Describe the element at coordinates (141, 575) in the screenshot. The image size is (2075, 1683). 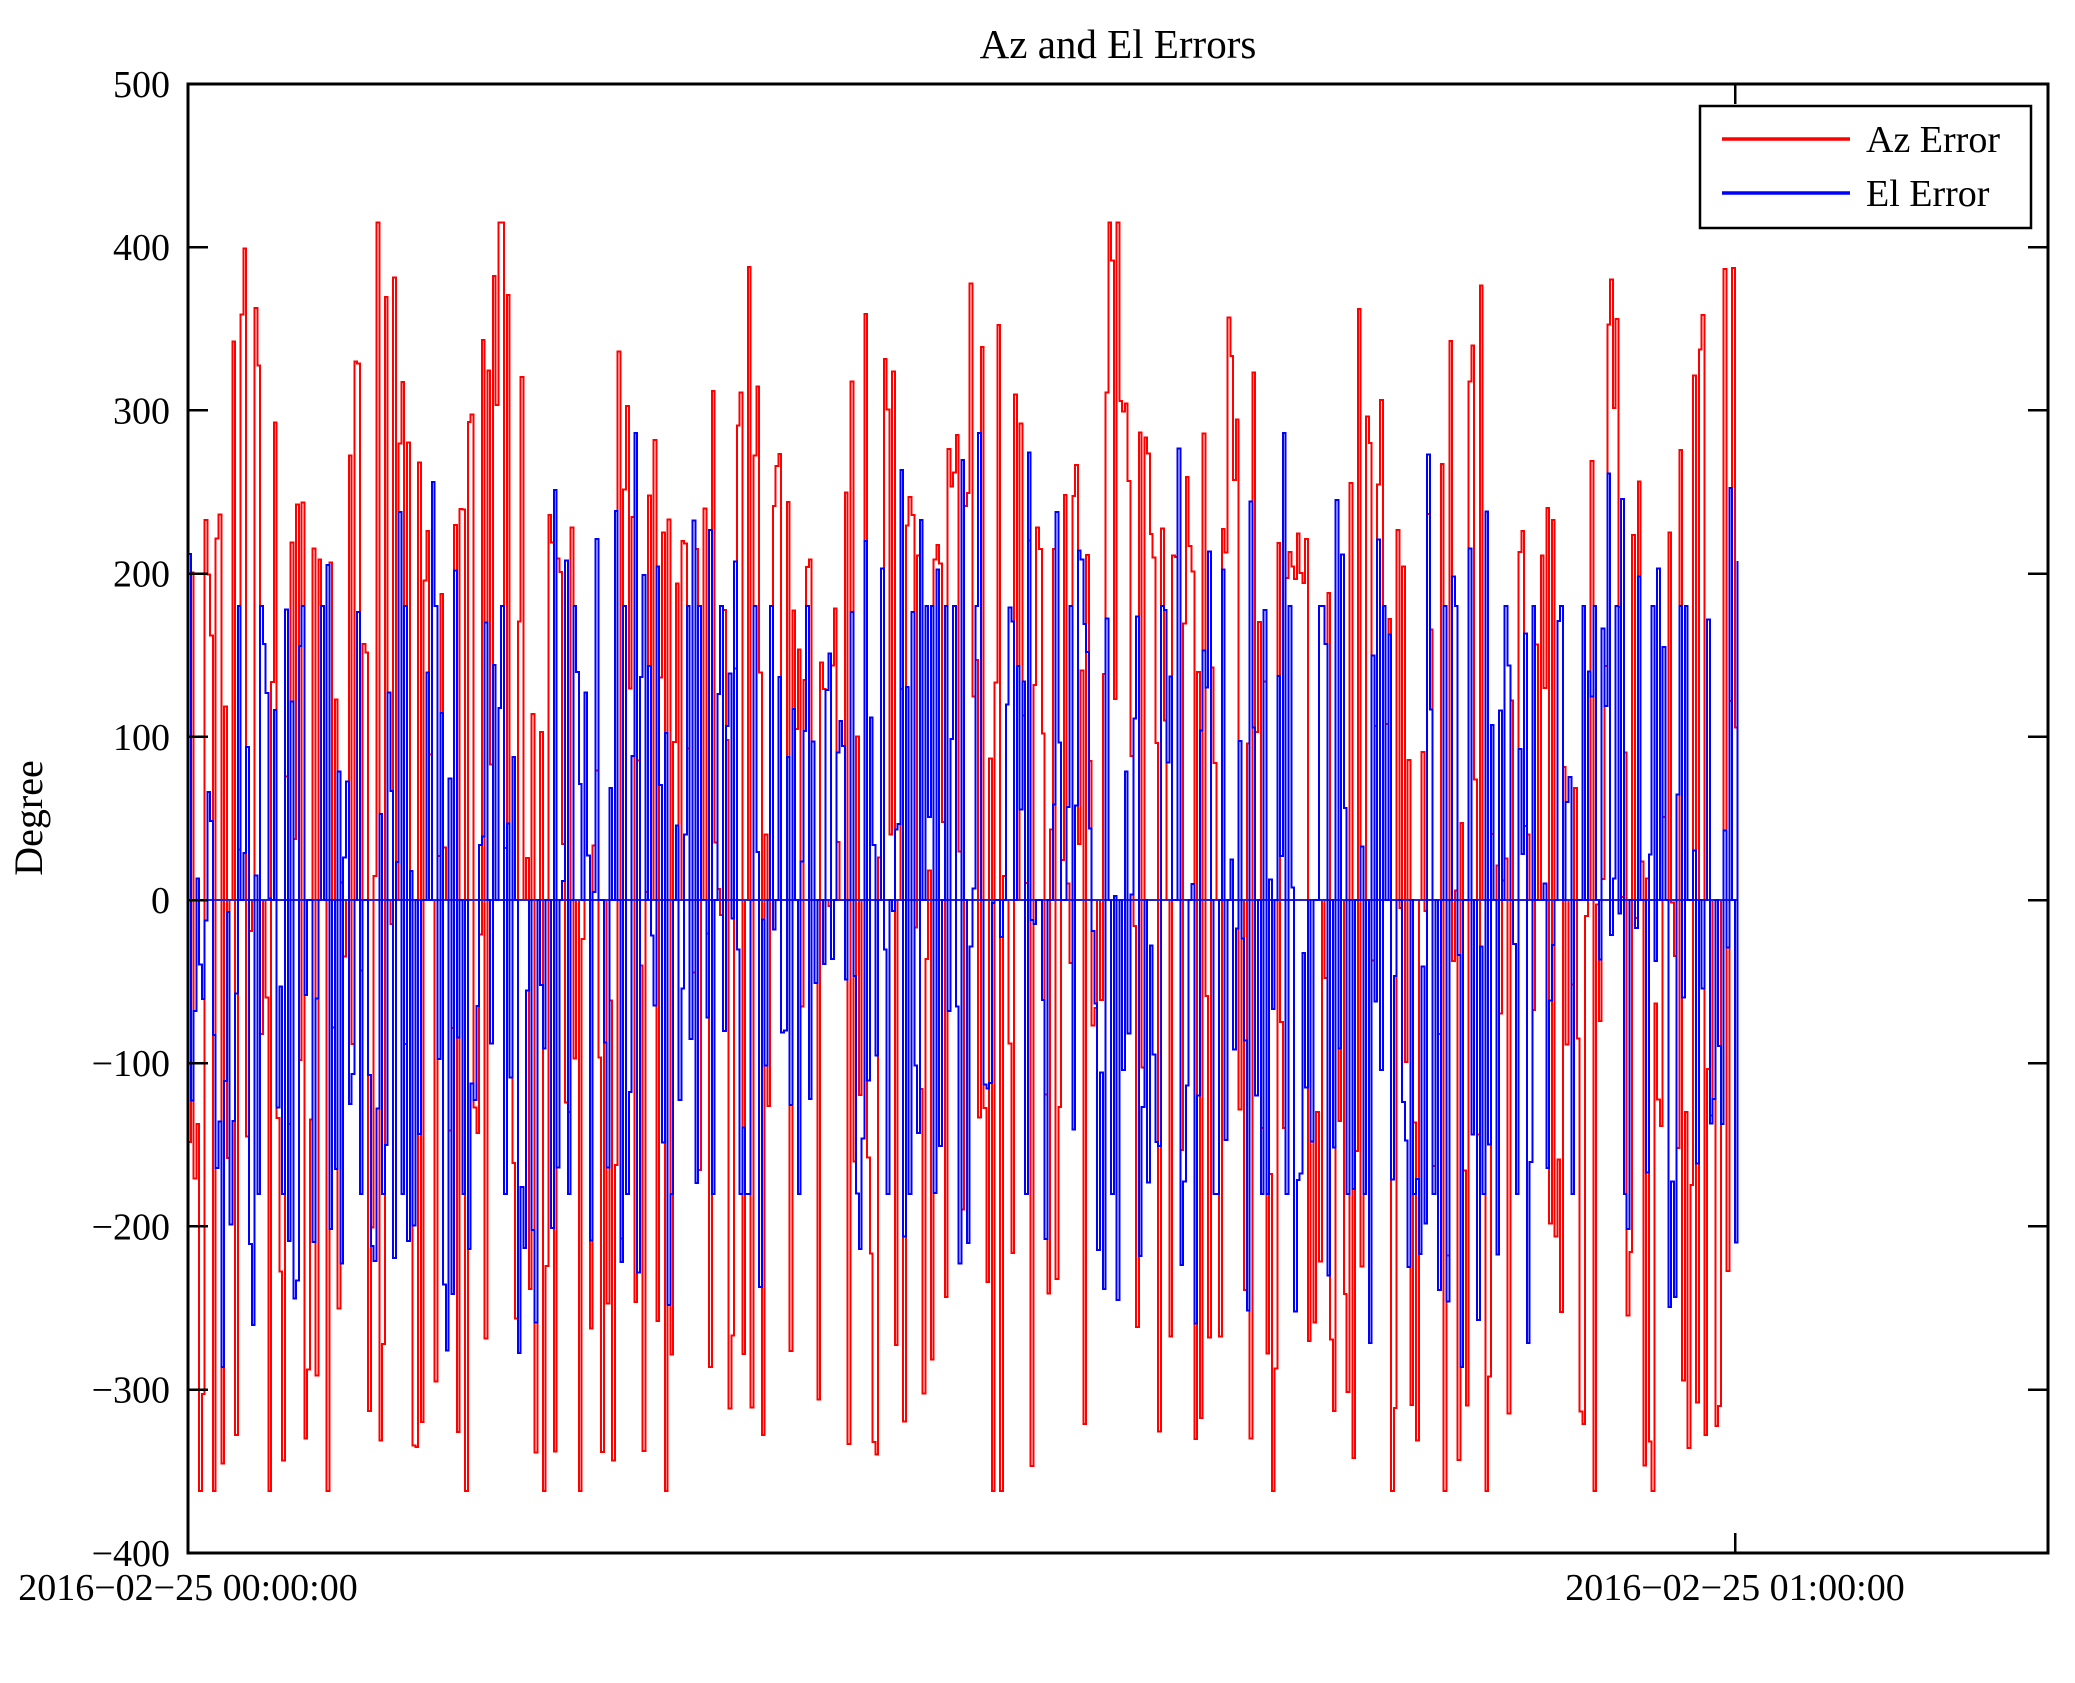
I see `y-tick-label: 200` at that location.